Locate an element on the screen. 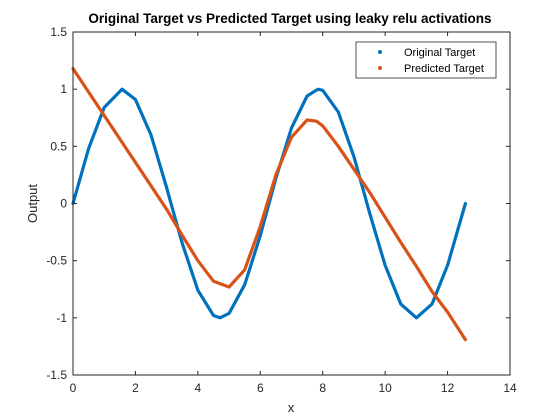  x-tick-label: 8 is located at coordinates (322, 388).